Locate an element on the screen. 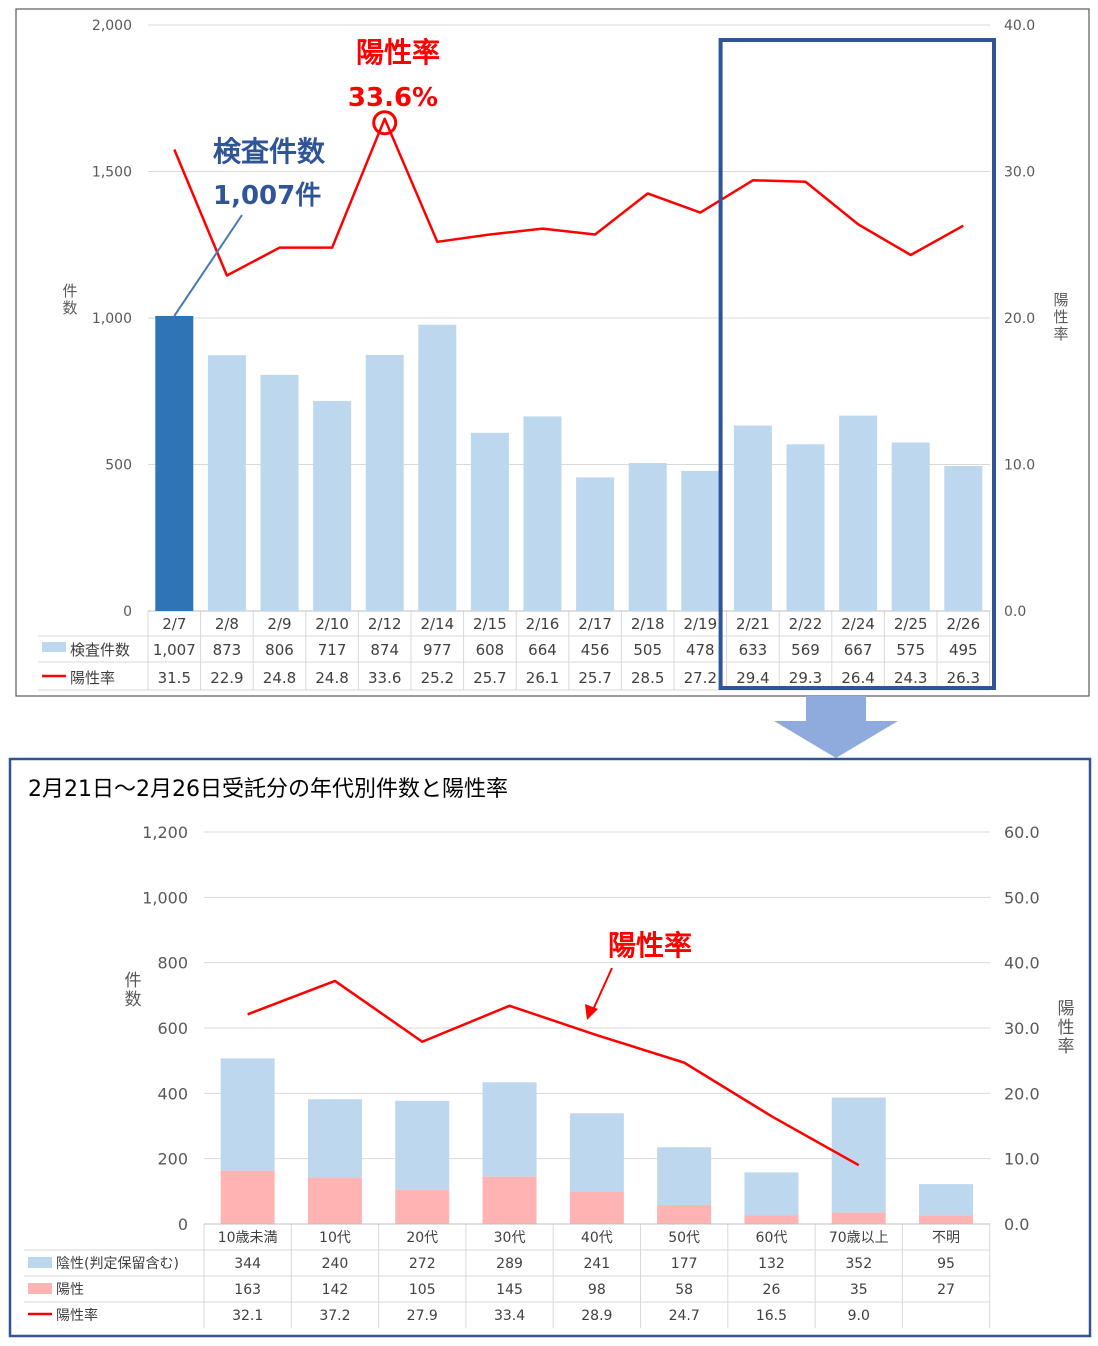 This screenshot has width=1098, height=1346. table-rate-value: 37.2 is located at coordinates (334, 1316).